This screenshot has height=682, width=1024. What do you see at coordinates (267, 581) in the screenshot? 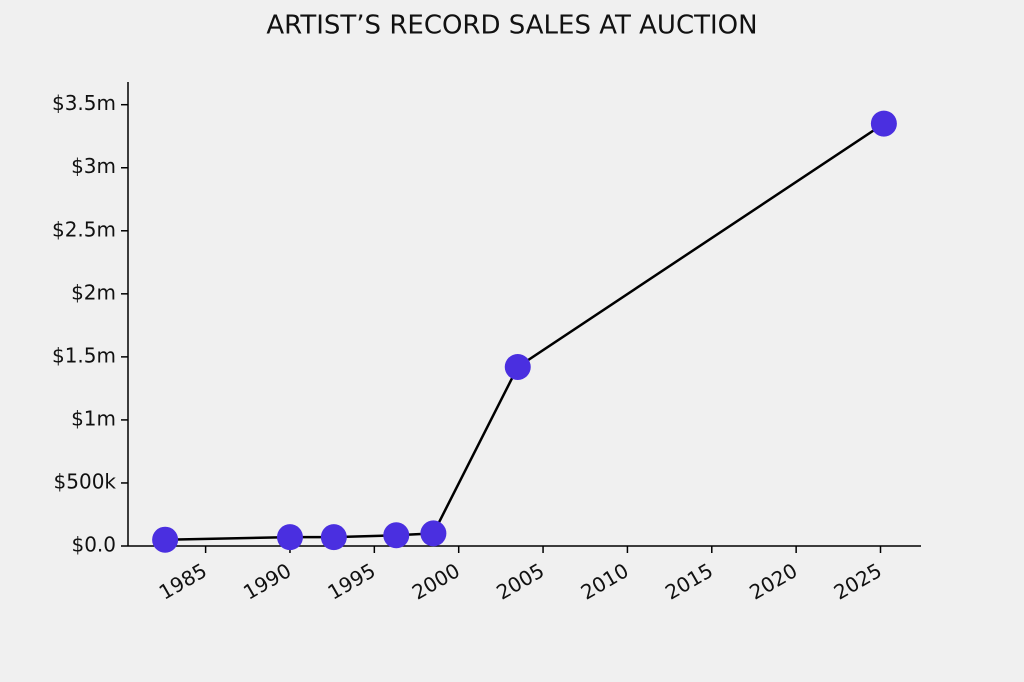
I see `x-tick-label: 1990` at bounding box center [267, 581].